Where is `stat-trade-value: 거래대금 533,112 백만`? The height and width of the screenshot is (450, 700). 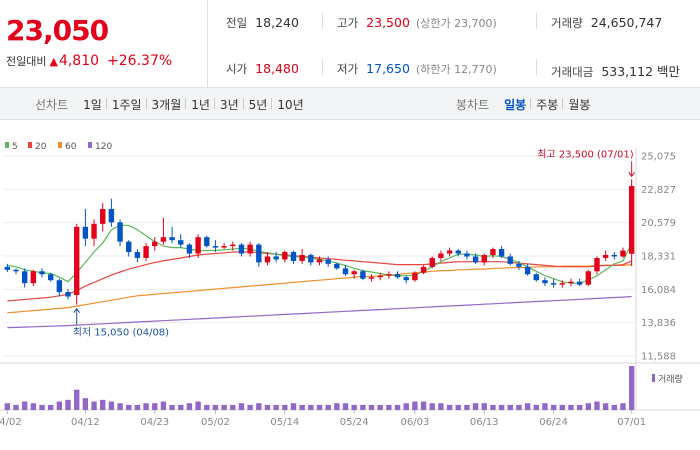
stat-trade-value: 거래대금 533,112 백만 is located at coordinates (615, 71).